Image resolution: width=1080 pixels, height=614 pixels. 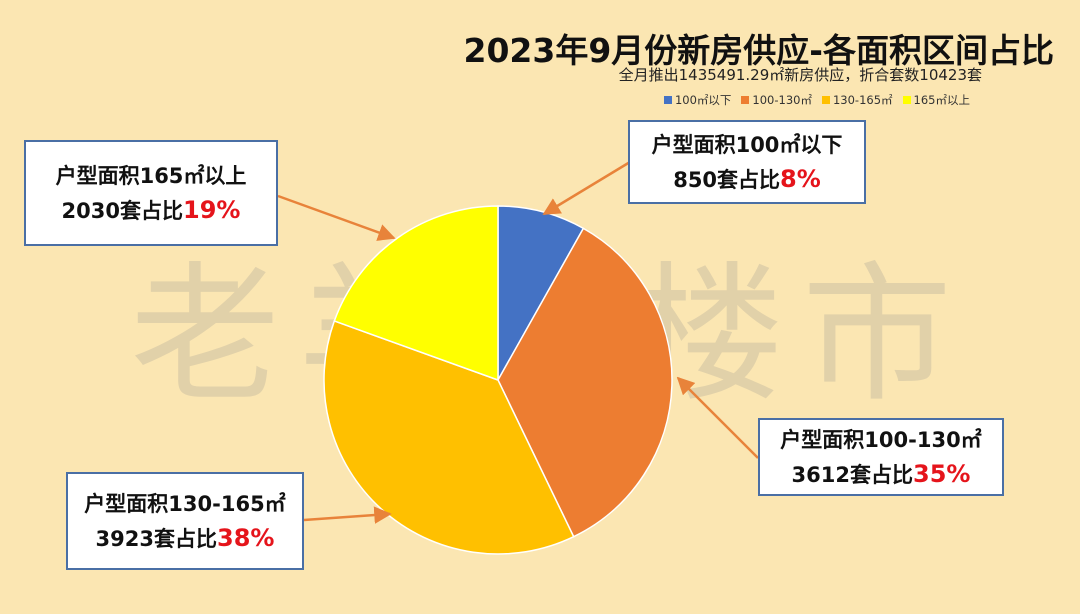 I want to click on callout-over-165: 户型面积165㎡以上 2030套占比19%, so click(x=151, y=193).